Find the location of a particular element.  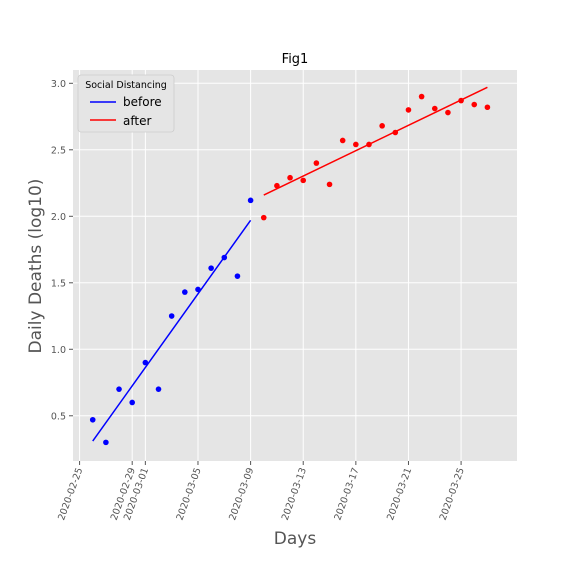

chart-title: Fig1 is located at coordinates (295, 59).